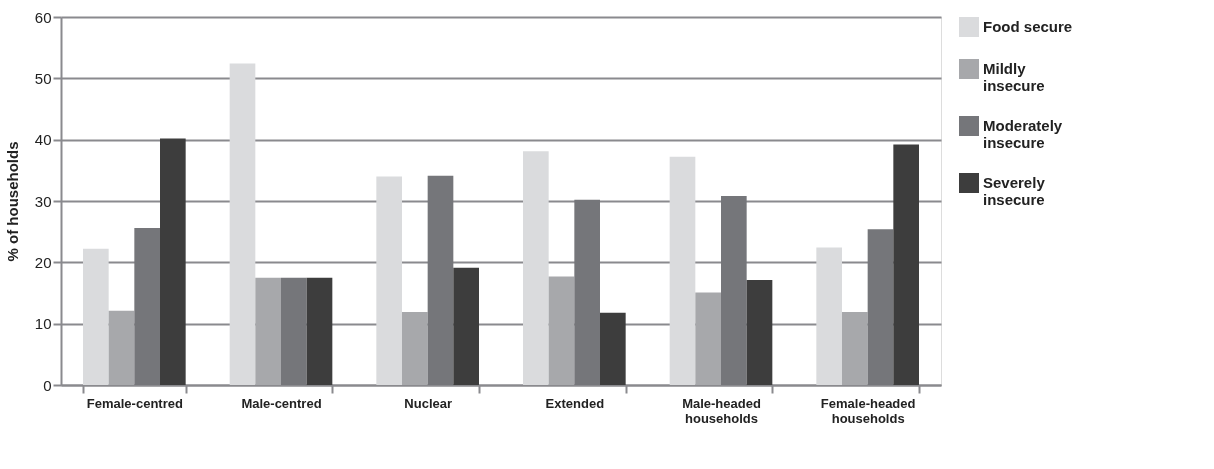  What do you see at coordinates (868, 410) in the screenshot?
I see `x-tick-label: Female-headed households` at bounding box center [868, 410].